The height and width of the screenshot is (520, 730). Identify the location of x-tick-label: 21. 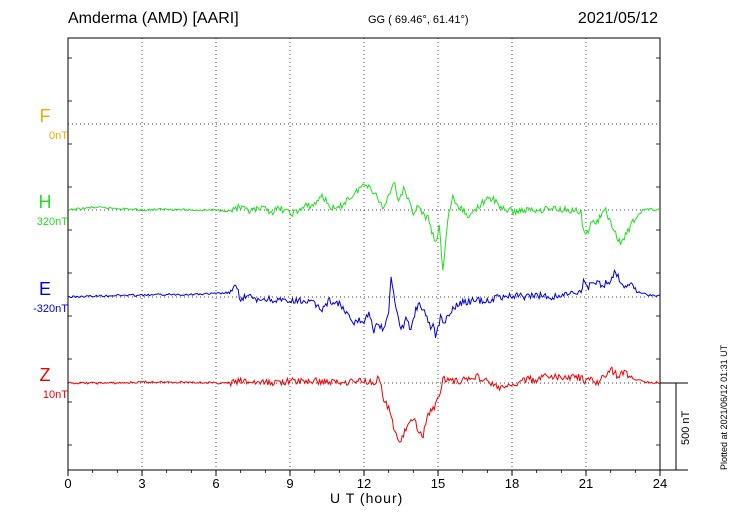
(586, 483).